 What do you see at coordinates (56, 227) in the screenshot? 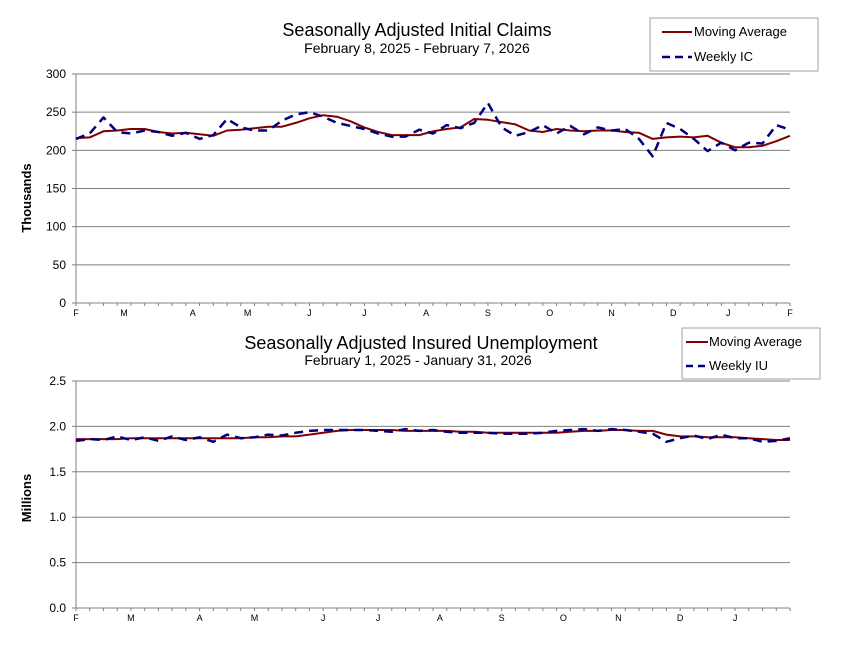
I see `y-tick-label: 100` at bounding box center [56, 227].